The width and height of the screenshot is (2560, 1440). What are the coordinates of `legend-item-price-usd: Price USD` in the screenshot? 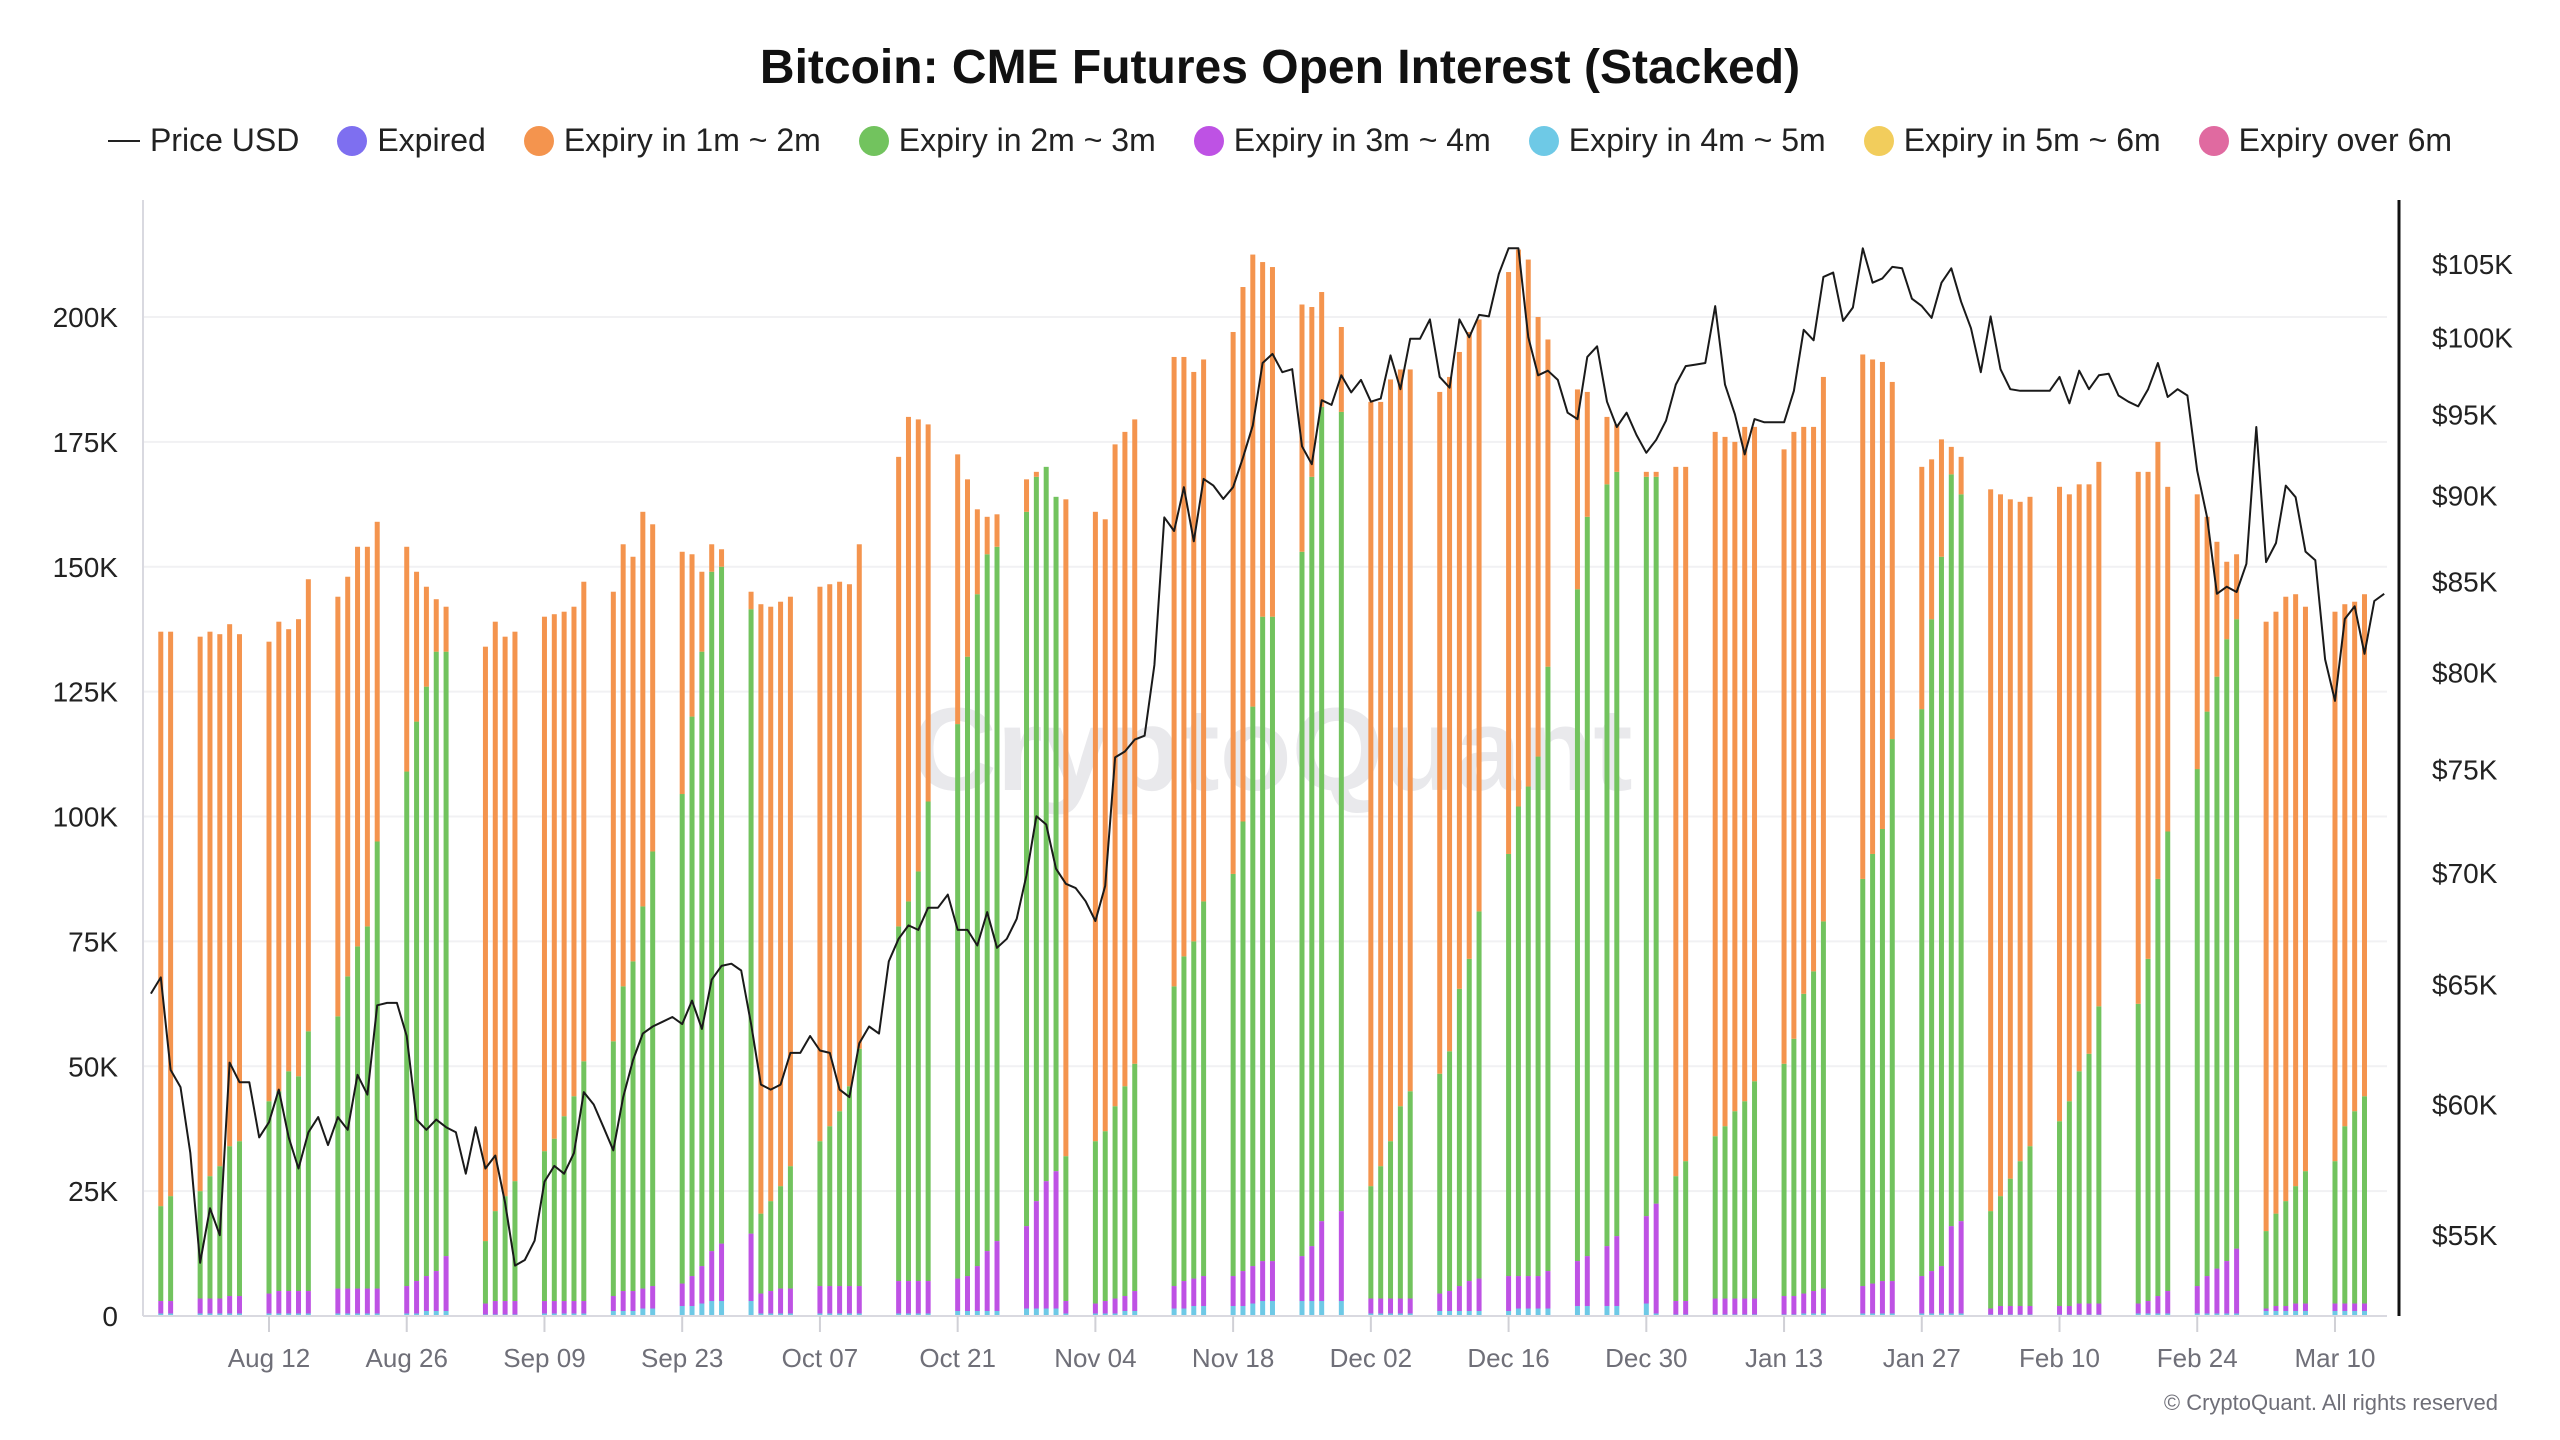 It's located at (203, 140).